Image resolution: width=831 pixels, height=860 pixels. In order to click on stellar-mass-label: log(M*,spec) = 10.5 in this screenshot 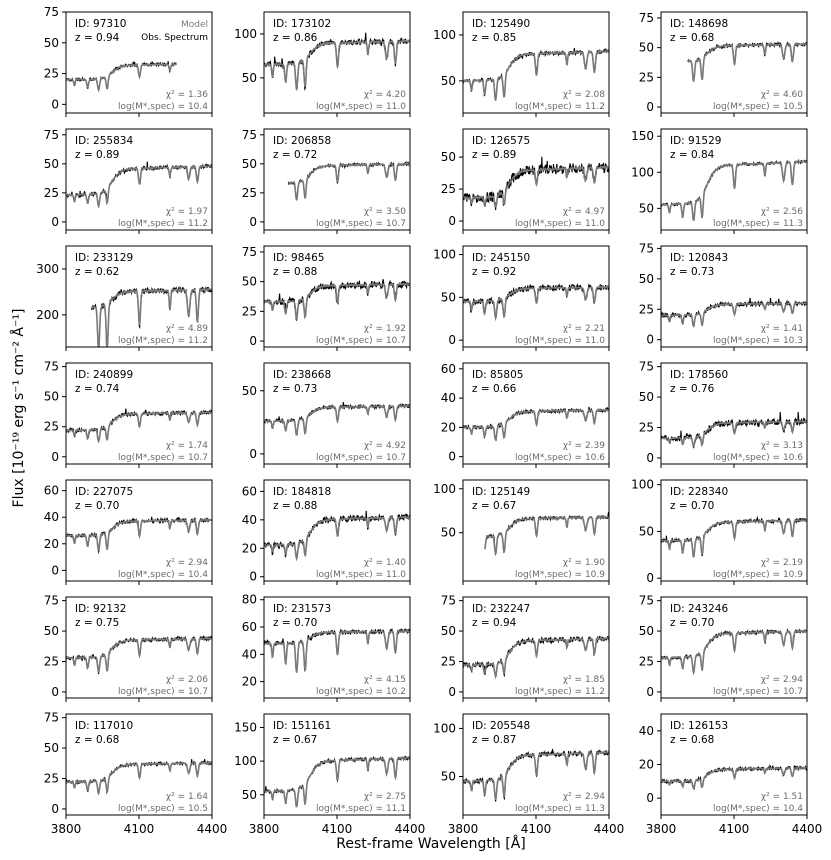, I will do `click(758, 107)`.